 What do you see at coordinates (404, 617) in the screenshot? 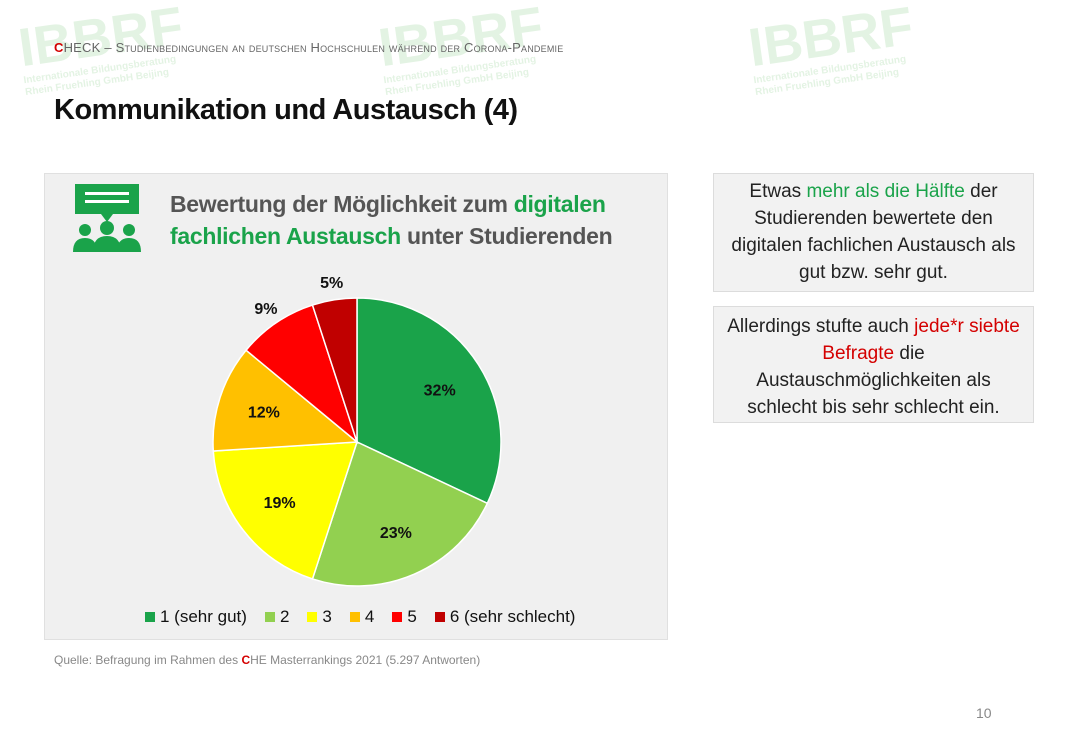
I see `legend-item-5: 5` at bounding box center [404, 617].